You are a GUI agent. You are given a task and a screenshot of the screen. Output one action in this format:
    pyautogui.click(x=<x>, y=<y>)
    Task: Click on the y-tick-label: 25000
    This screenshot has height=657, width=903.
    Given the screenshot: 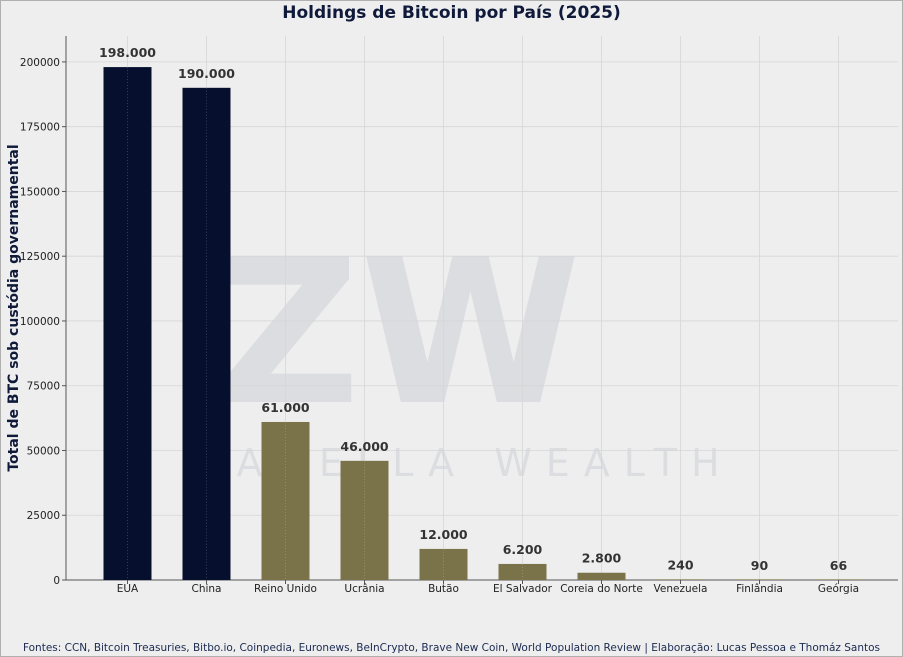 What is the action you would take?
    pyautogui.click(x=43, y=516)
    